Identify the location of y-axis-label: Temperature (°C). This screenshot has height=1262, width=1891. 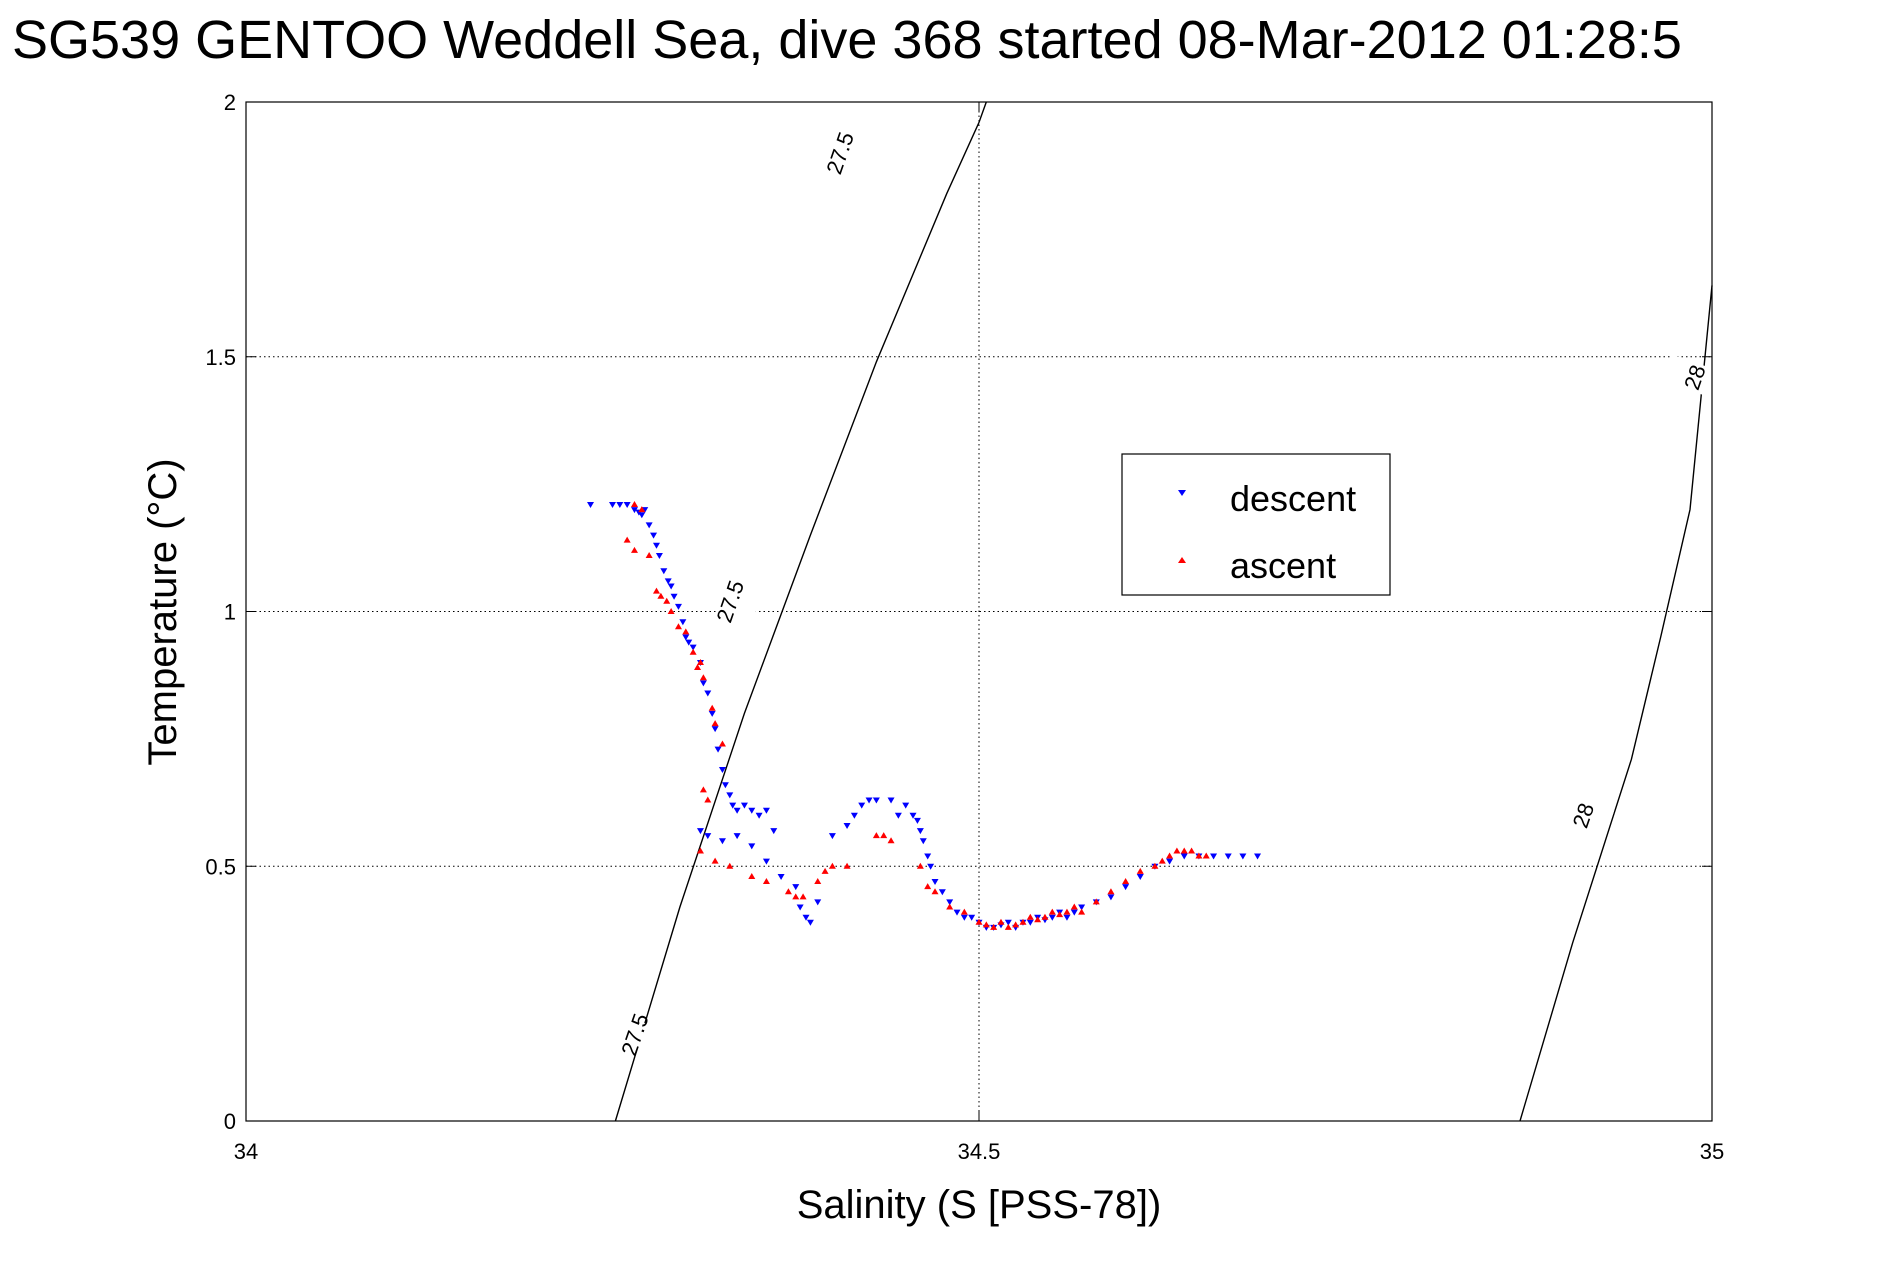
(163, 611).